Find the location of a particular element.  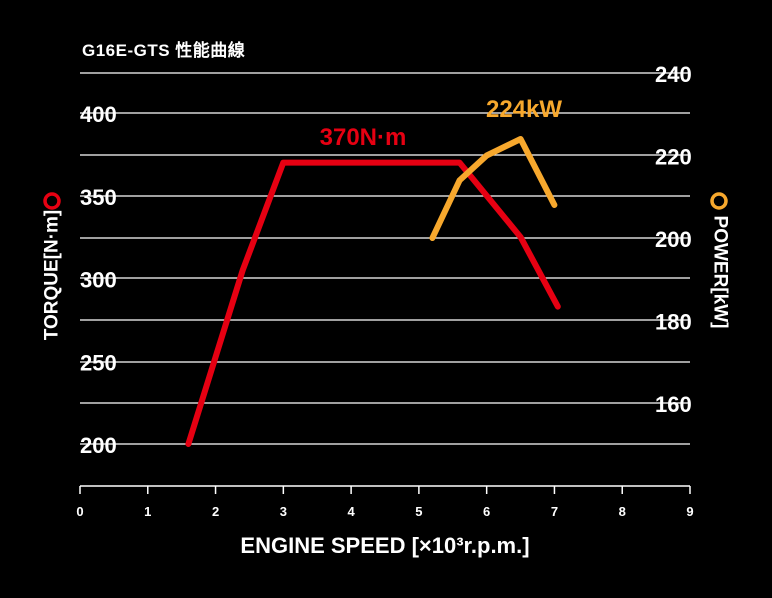

y-right-tick-label: 160 is located at coordinates (673, 404).